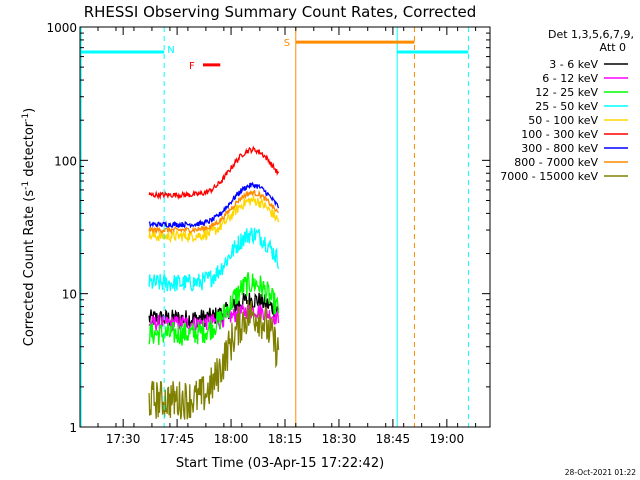 The width and height of the screenshot is (640, 480). Describe the element at coordinates (170, 50) in the screenshot. I see `night-label: N` at that location.